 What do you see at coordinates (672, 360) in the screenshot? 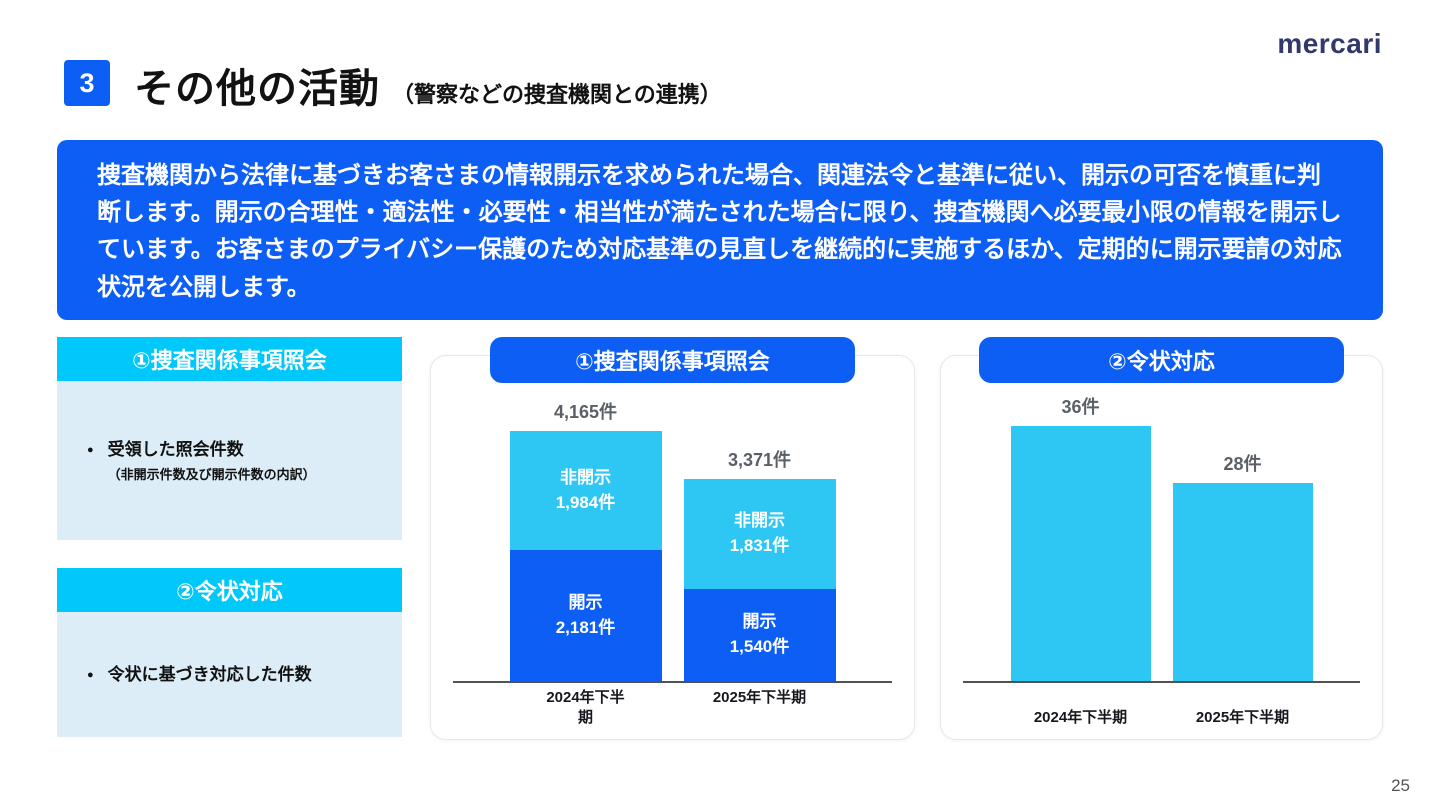
I see `chart-title-inquiries: ①捜査関係事項照会` at bounding box center [672, 360].